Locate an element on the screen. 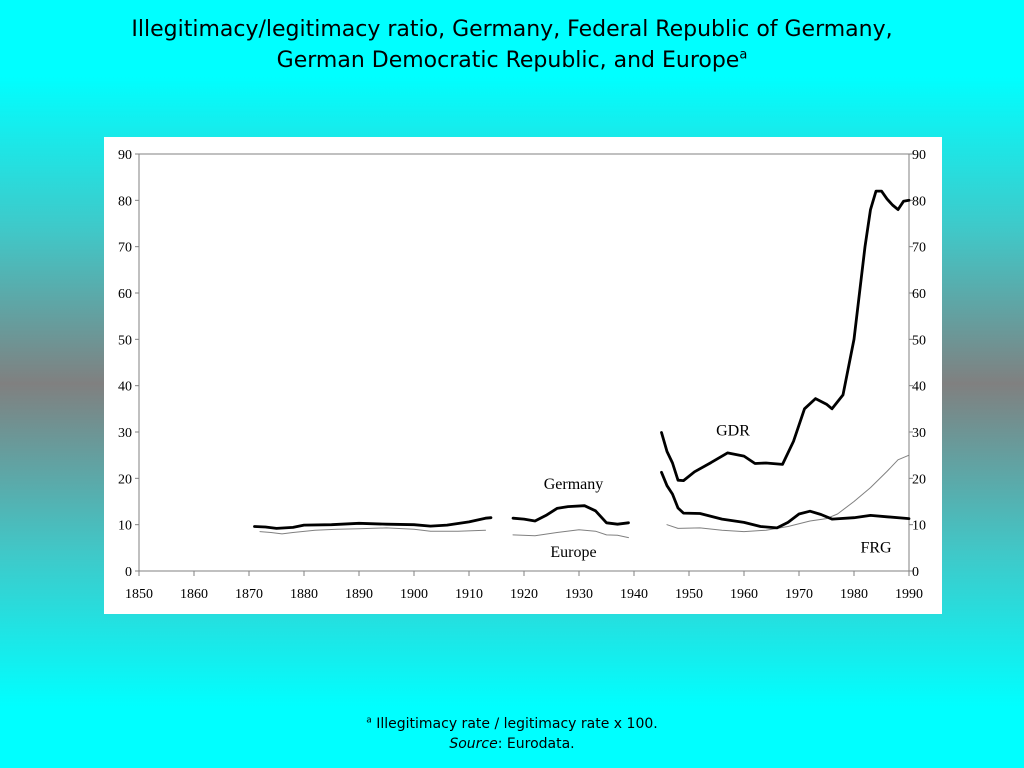 The image size is (1024, 768). annotation-gdr: GDR is located at coordinates (733, 431).